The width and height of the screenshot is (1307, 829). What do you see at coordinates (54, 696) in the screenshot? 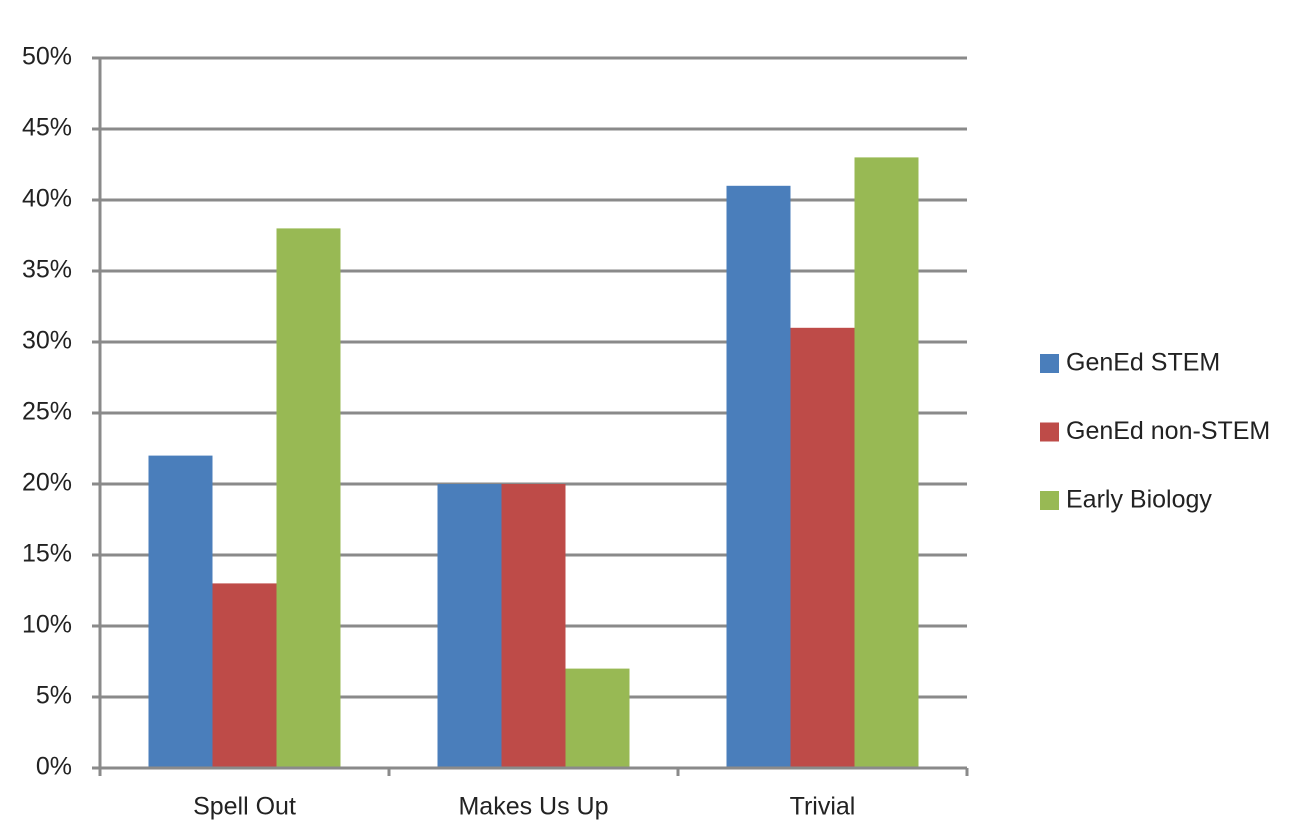
I see `y-tick-label: 5%` at bounding box center [54, 696].